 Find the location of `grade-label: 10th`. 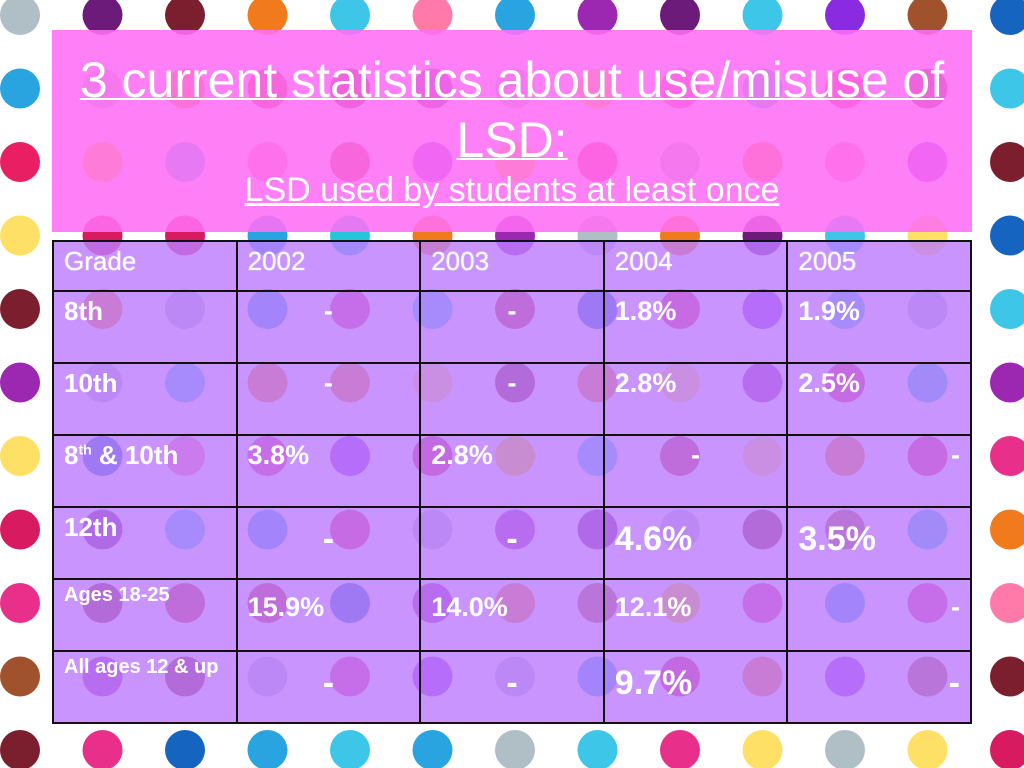

grade-label: 10th is located at coordinates (91, 383).